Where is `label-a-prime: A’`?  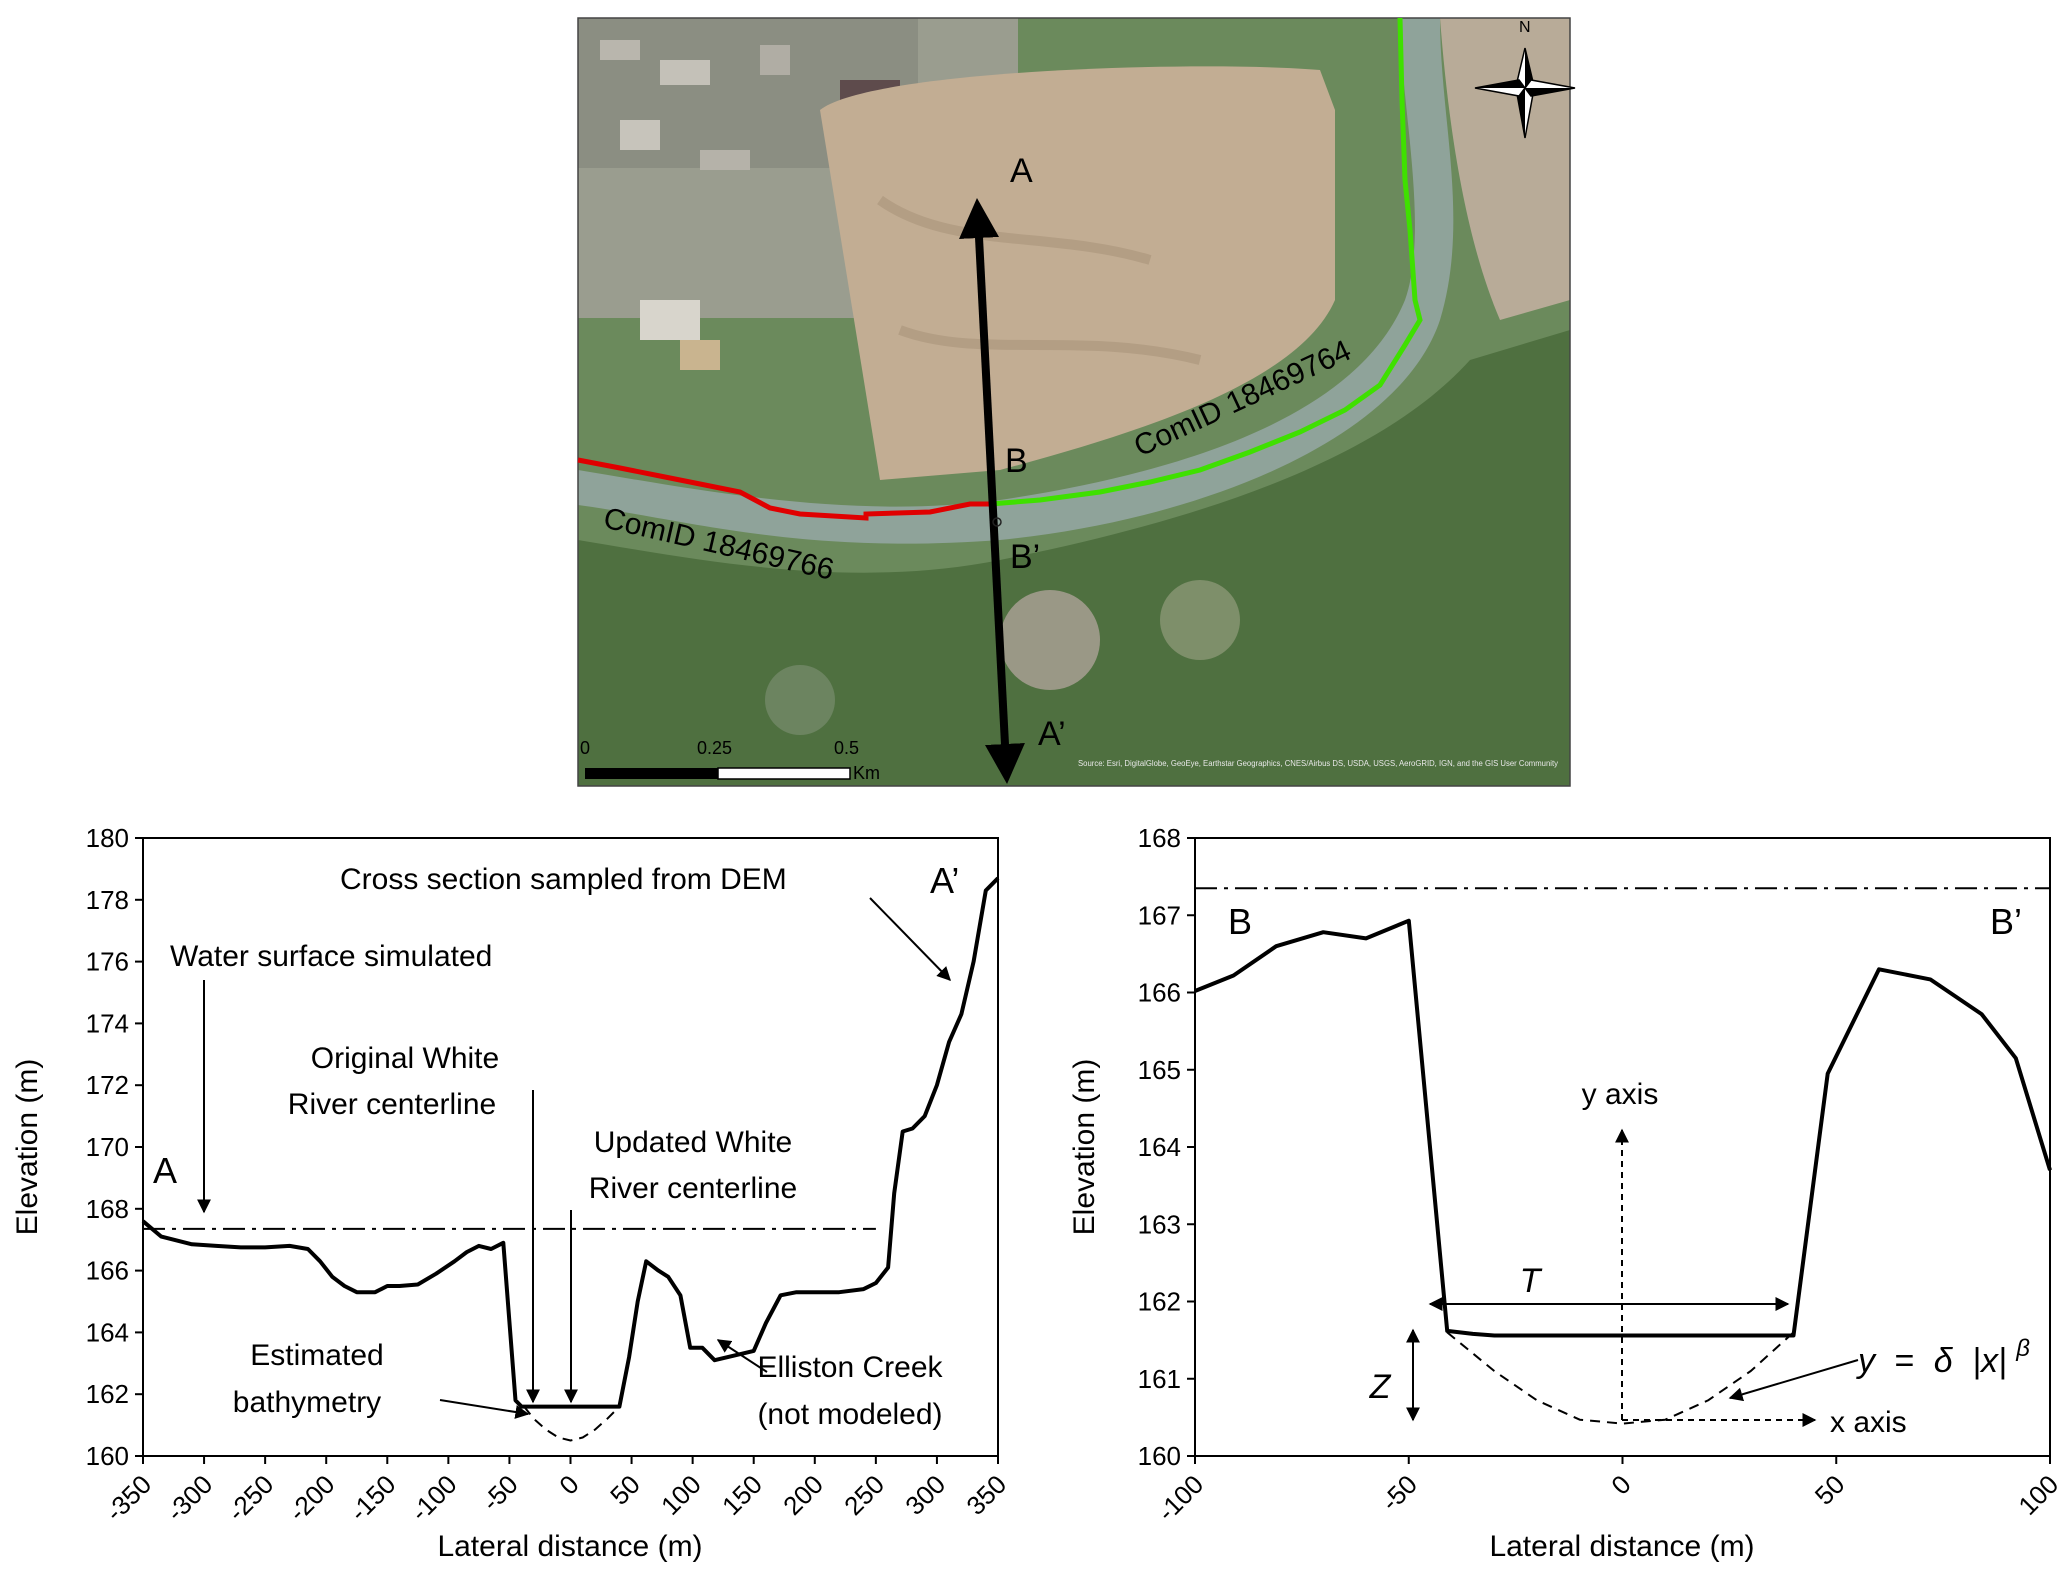 label-a-prime: A’ is located at coordinates (944, 880).